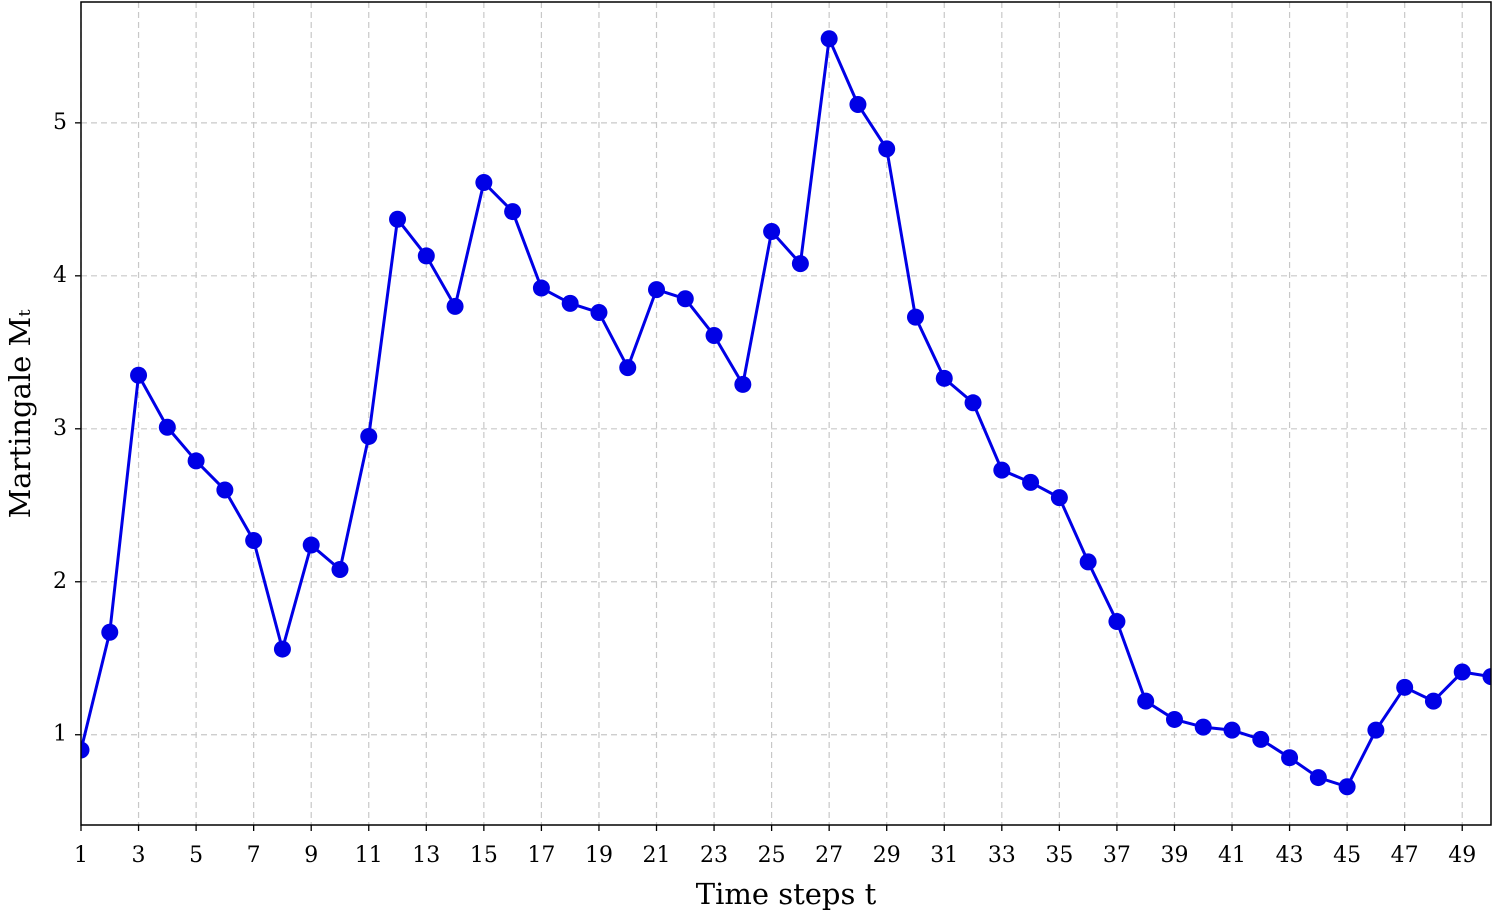 Image resolution: width=1494 pixels, height=919 pixels. What do you see at coordinates (944, 855) in the screenshot?
I see `x-tick-label: 31` at bounding box center [944, 855].